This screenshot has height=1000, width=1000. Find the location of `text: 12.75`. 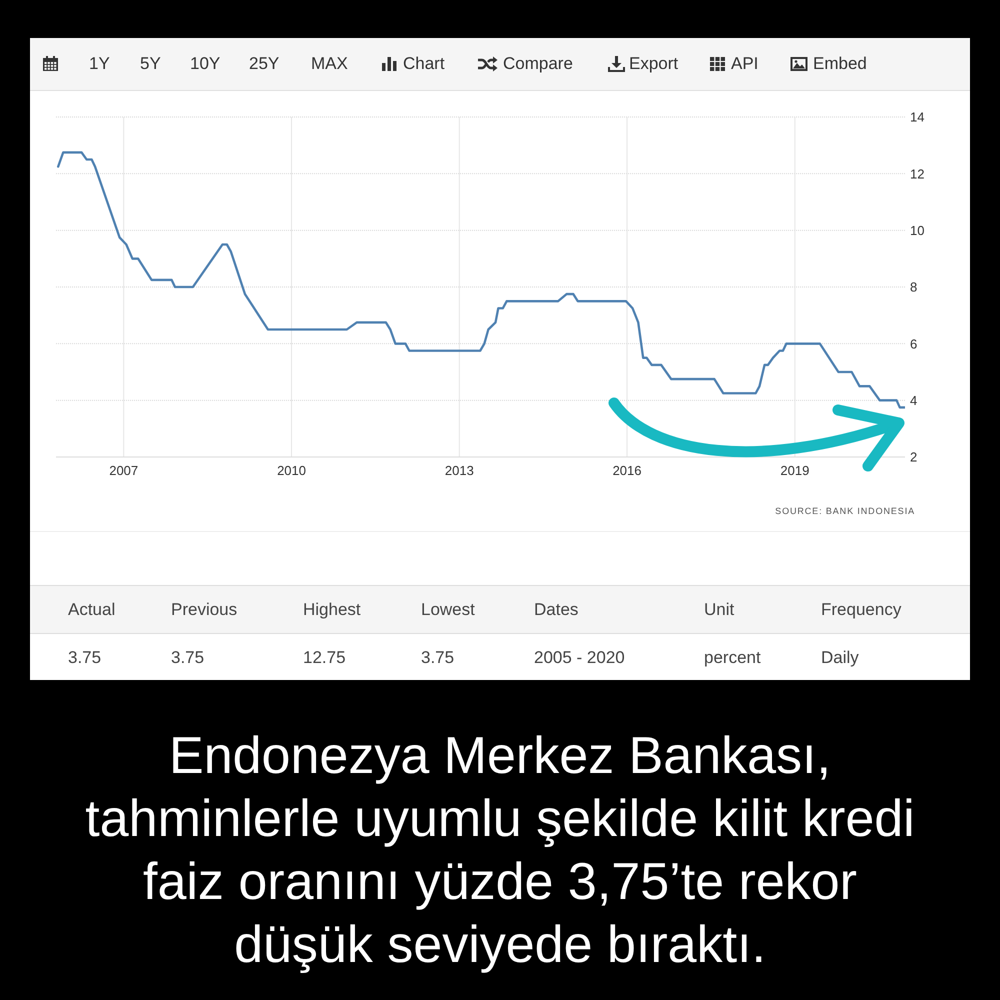

text: 12.75 is located at coordinates (324, 658).